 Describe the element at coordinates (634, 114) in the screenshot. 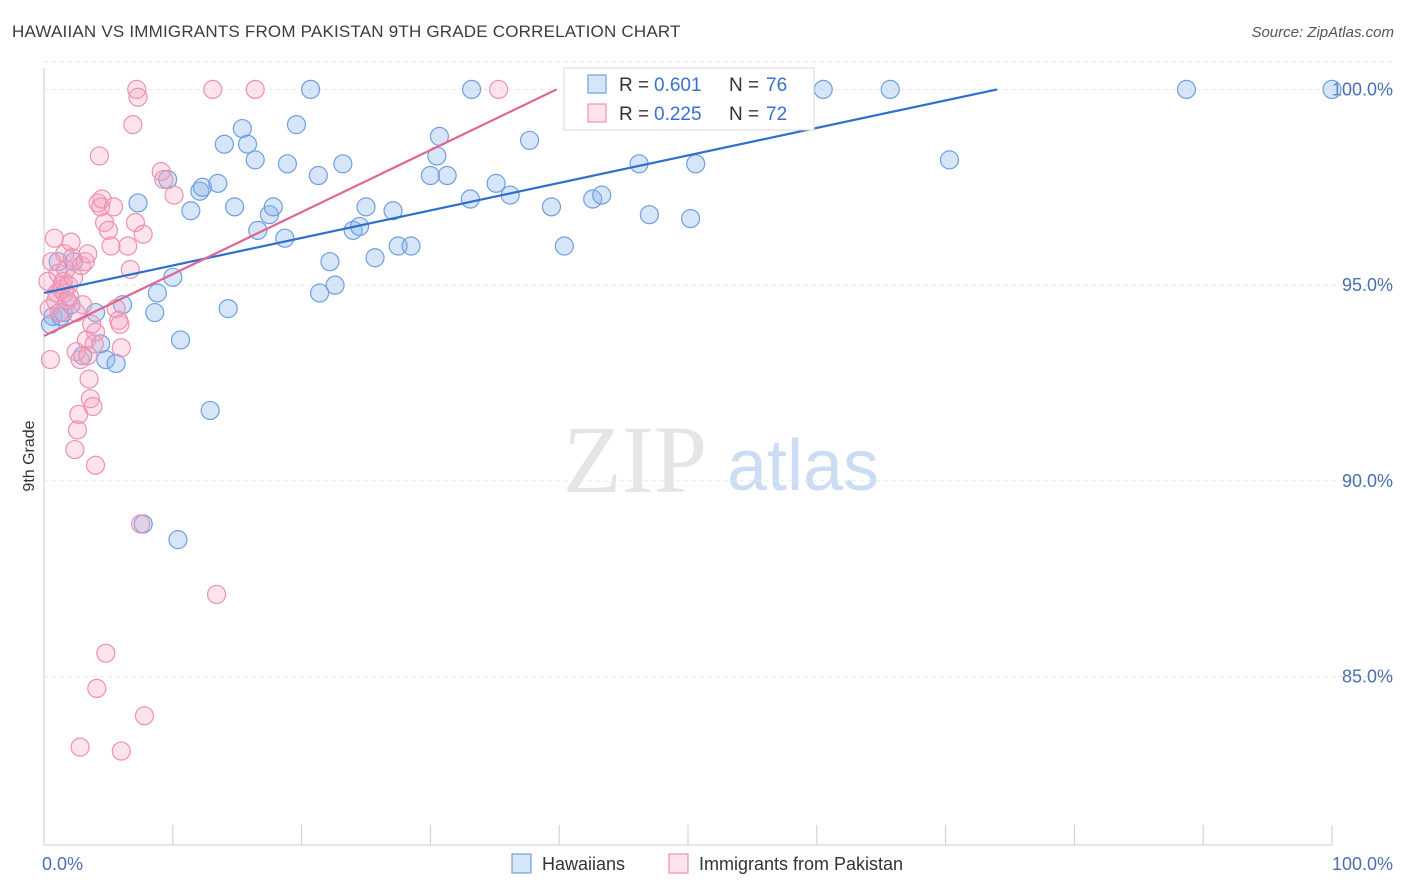

I see `stats-legend-r-label-1: R =` at that location.